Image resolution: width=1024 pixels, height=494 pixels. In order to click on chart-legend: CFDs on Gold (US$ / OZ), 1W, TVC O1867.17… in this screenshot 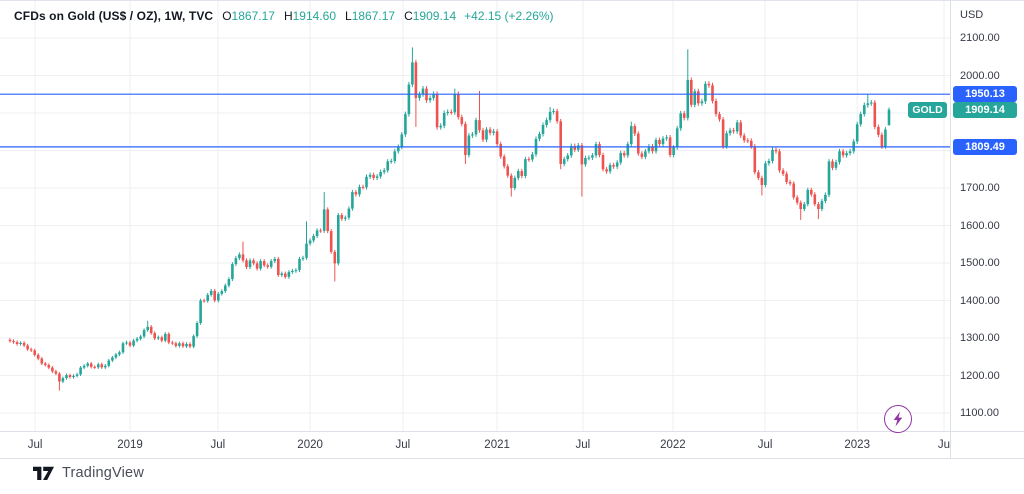, I will do `click(284, 16)`.